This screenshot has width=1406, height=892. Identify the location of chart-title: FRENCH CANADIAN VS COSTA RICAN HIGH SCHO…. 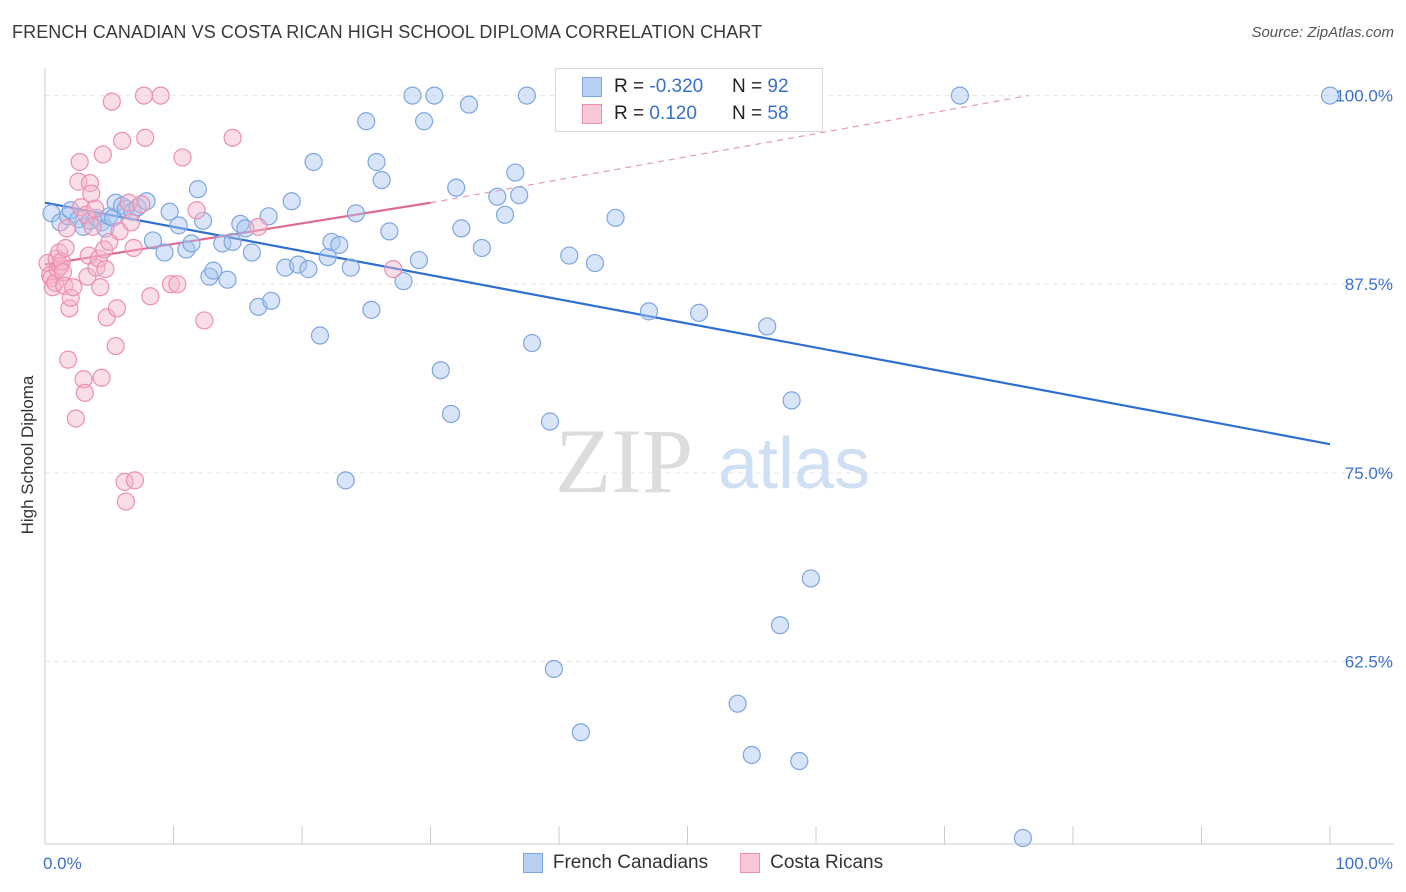
(387, 32).